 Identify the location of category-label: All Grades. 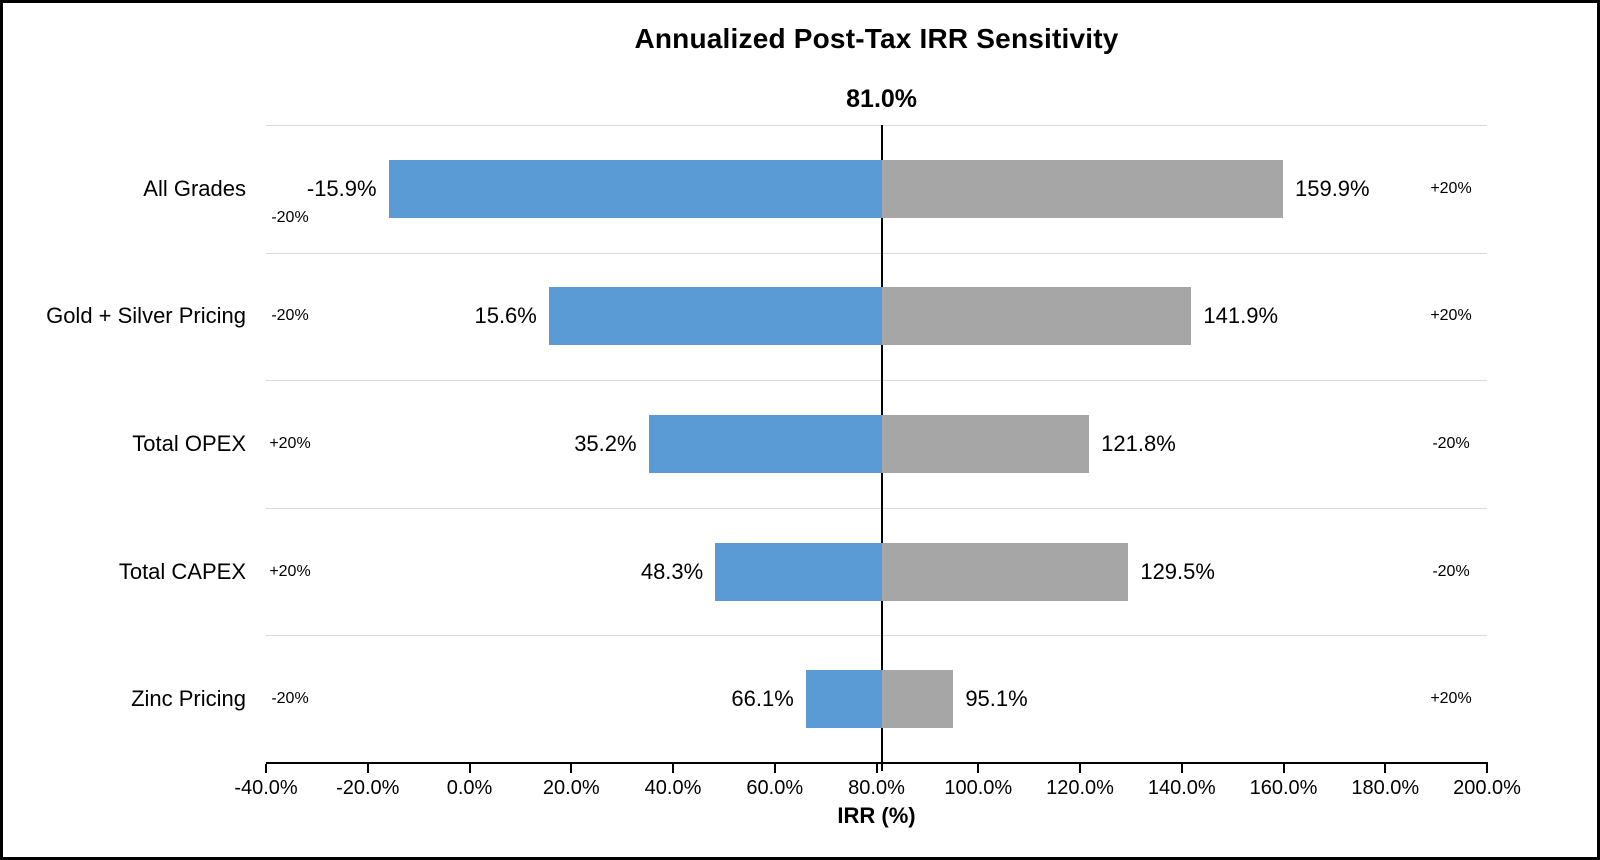
(128, 189).